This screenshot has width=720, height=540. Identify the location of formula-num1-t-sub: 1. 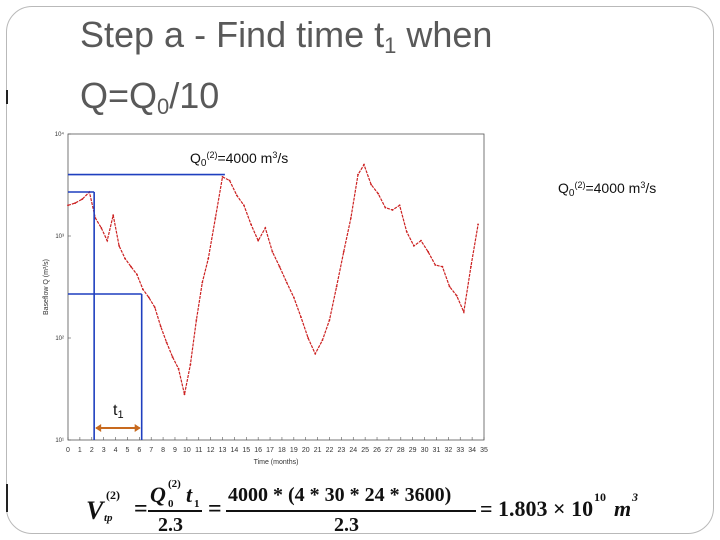
(197, 504).